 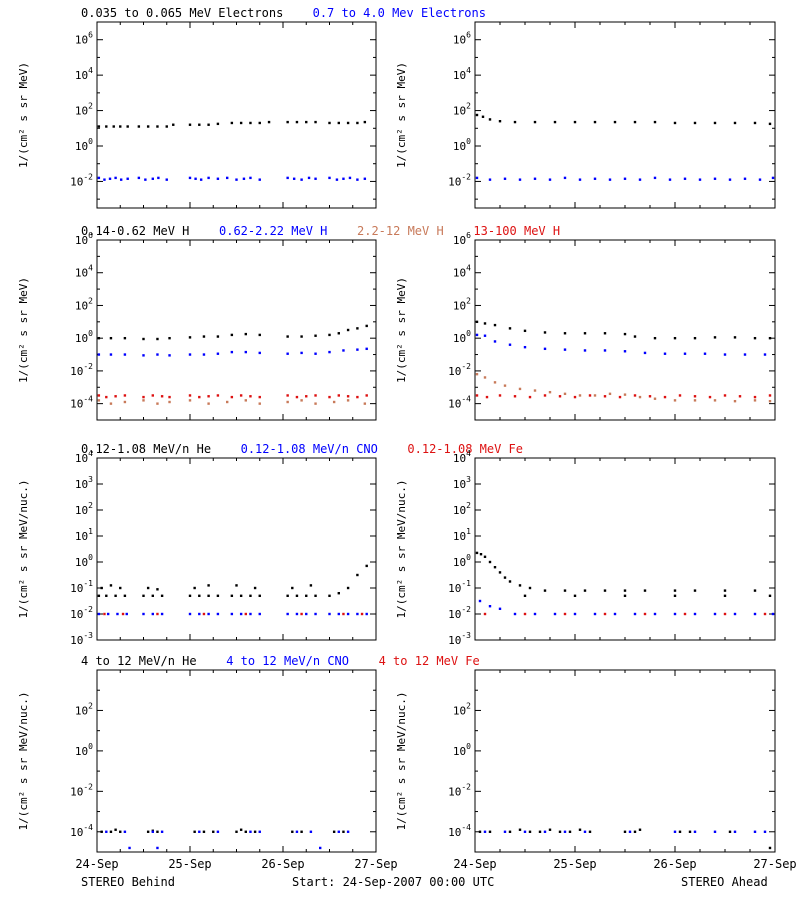 I want to click on y-tick-label: 10⁻², so click(x=81, y=180).